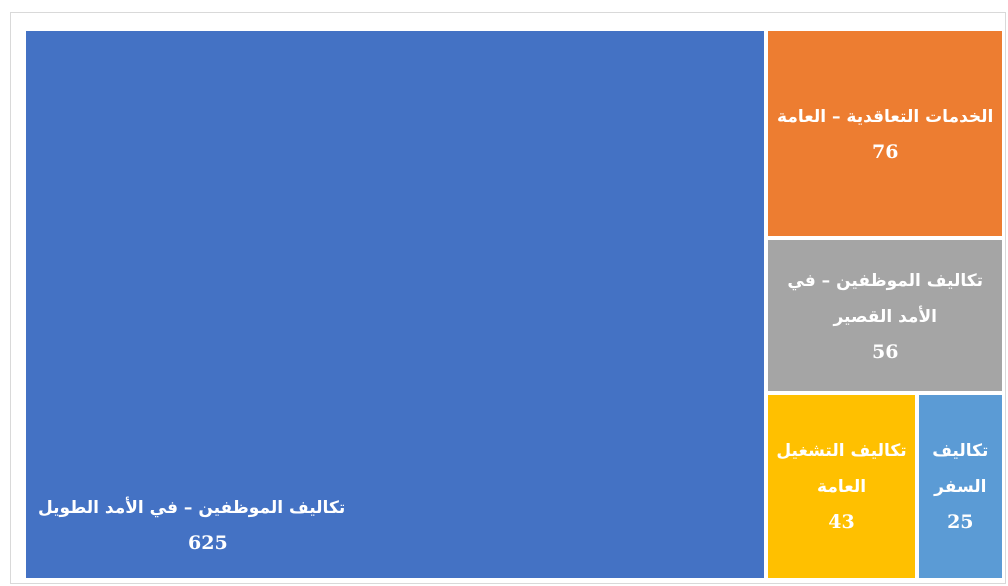 The width and height of the screenshot is (1008, 586). Describe the element at coordinates (841, 469) in the screenshot. I see `tile-label: تكاليف التشغيل العامة` at that location.